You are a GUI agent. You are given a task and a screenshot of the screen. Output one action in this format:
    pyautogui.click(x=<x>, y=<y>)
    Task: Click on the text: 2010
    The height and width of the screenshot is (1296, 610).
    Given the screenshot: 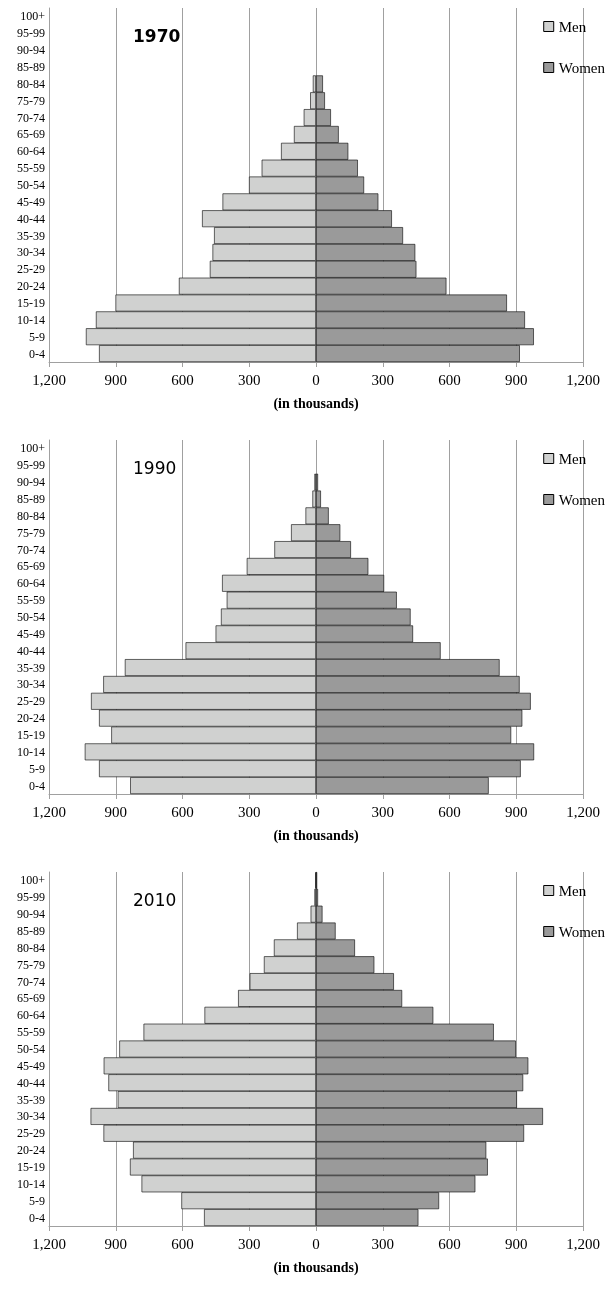 What is the action you would take?
    pyautogui.click(x=155, y=899)
    